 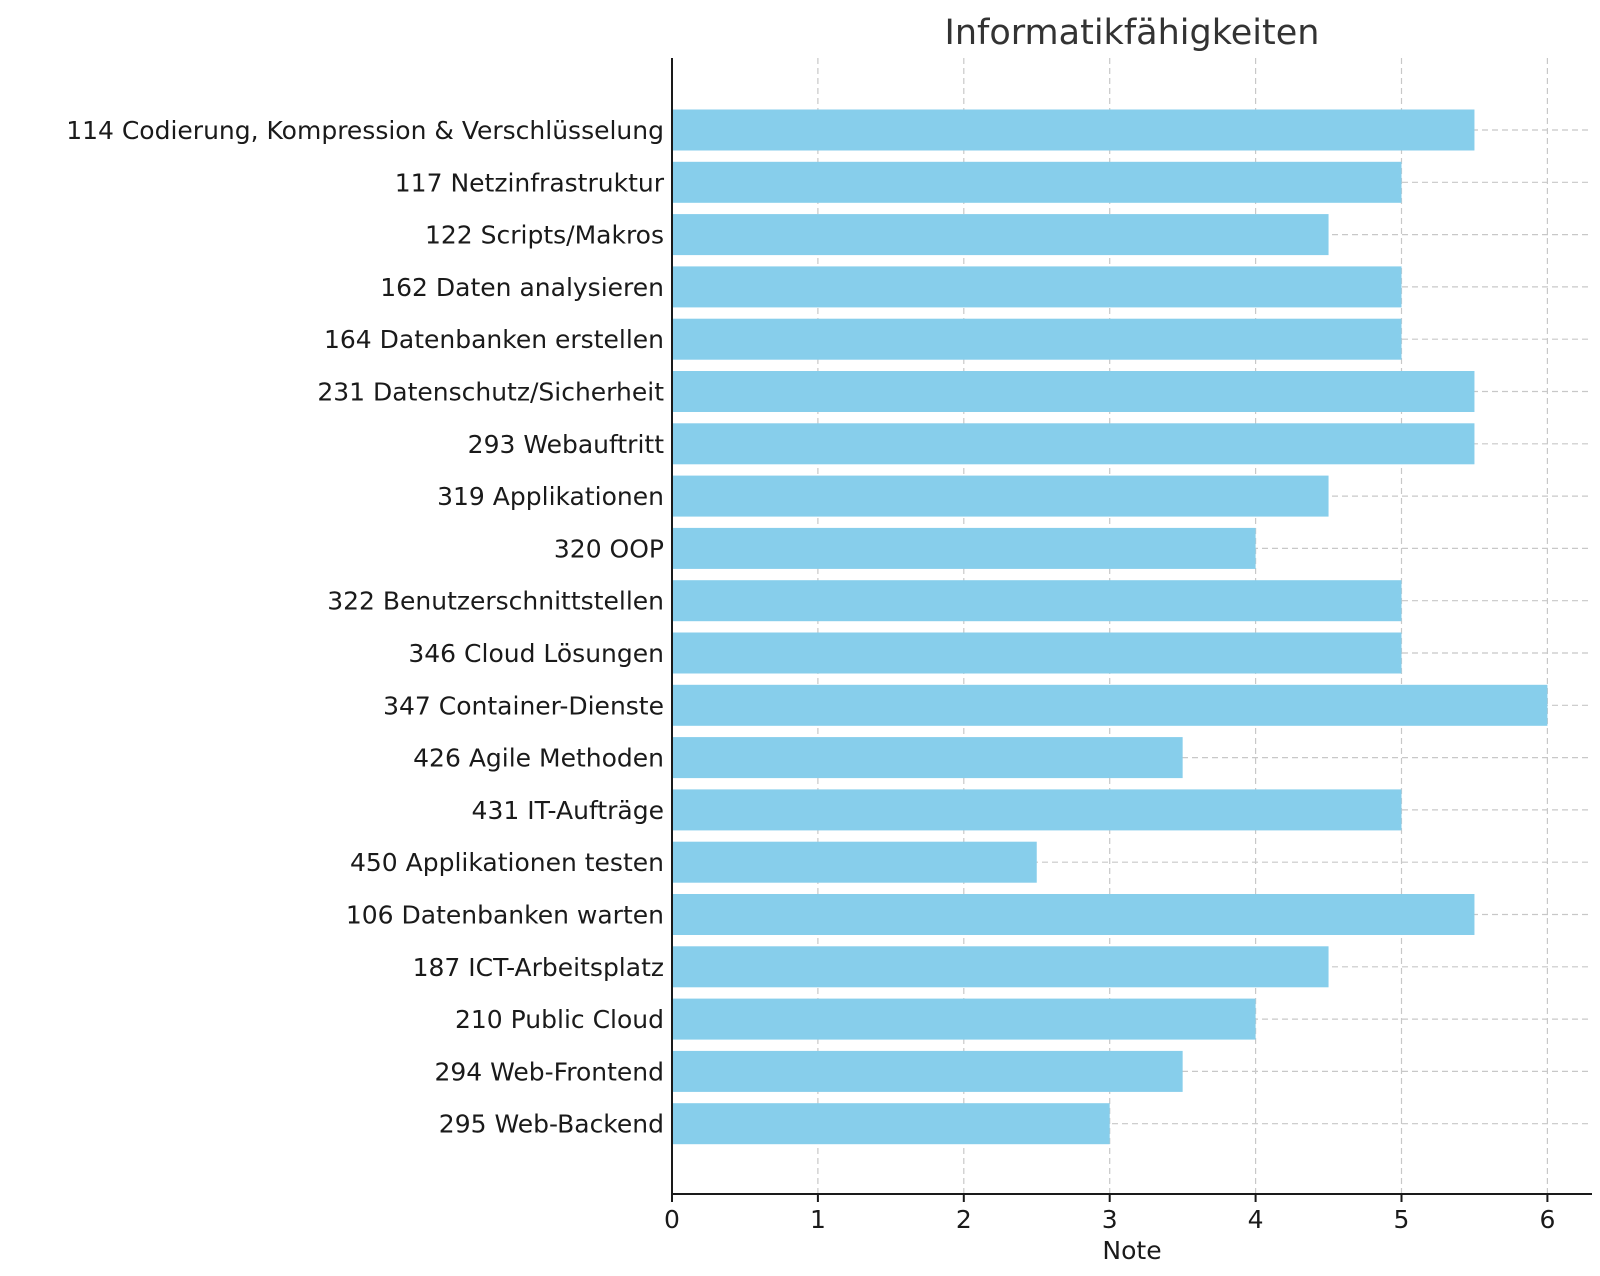 I want to click on x-tick-label: 4, so click(x=1256, y=1219).